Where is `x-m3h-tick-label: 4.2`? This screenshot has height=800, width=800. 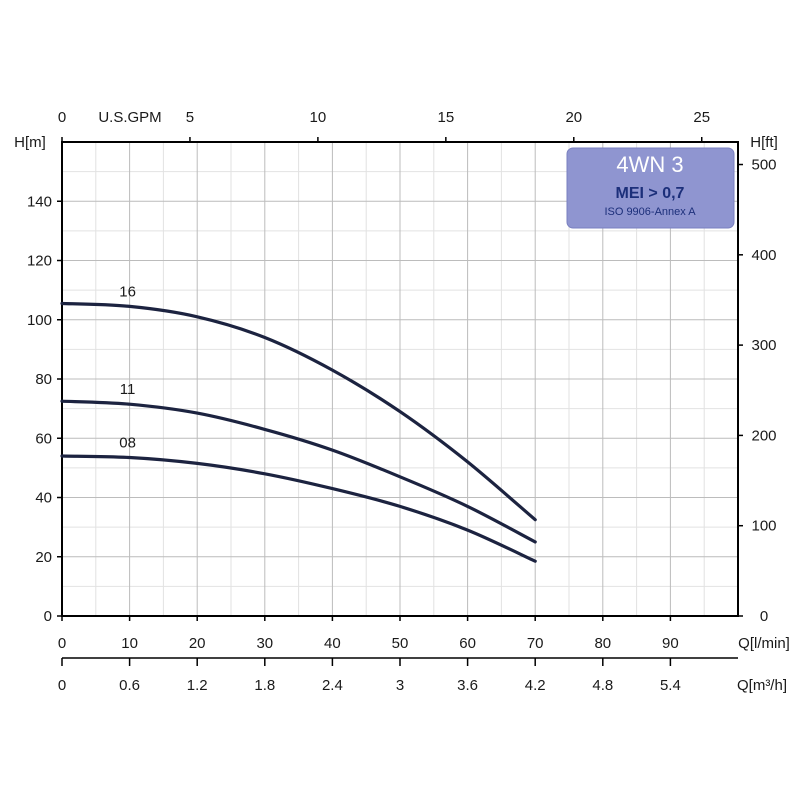 x-m3h-tick-label: 4.2 is located at coordinates (535, 685).